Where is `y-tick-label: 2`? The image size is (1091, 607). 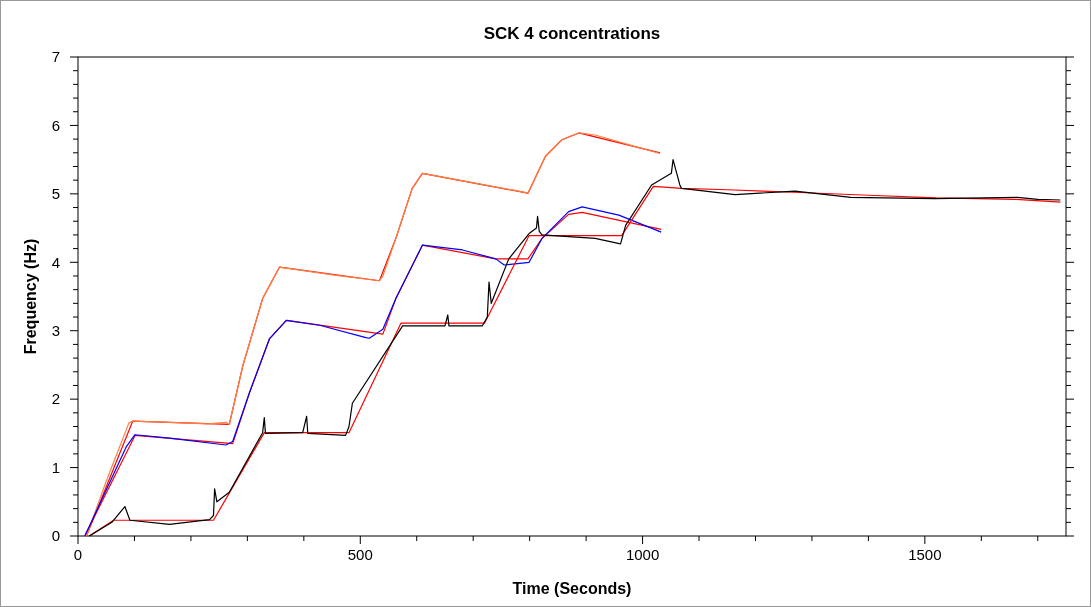
y-tick-label: 2 is located at coordinates (56, 399).